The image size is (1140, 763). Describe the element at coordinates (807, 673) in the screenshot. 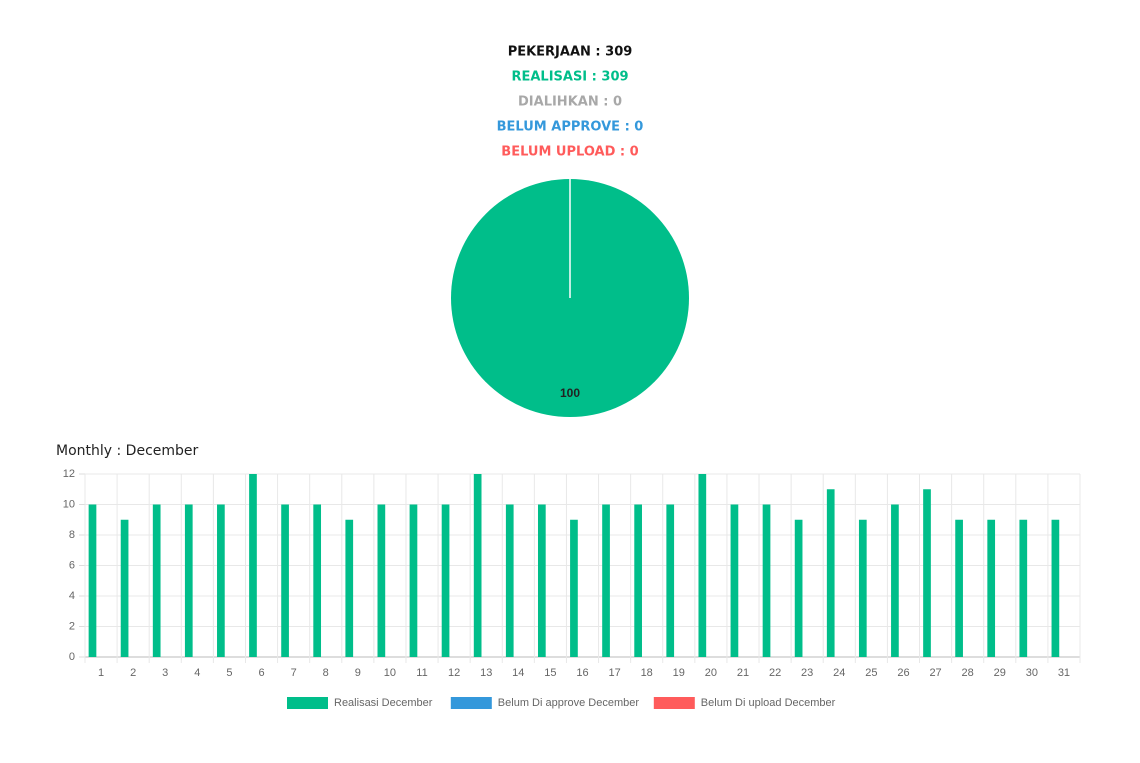

I see `x-tick-label: 23` at that location.